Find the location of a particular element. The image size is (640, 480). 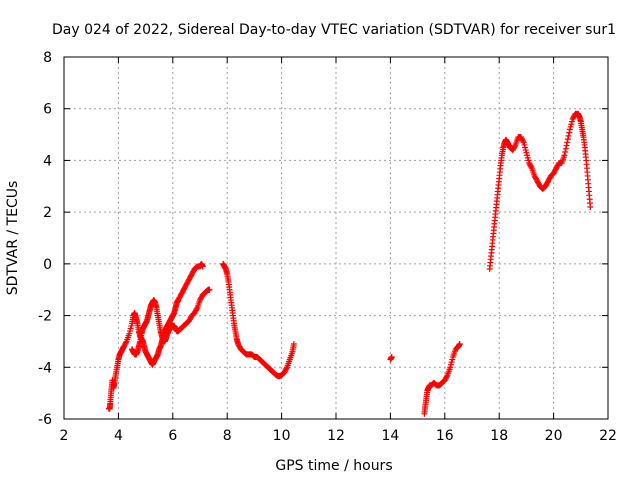

y-tick-label: -6 is located at coordinates (45, 420).